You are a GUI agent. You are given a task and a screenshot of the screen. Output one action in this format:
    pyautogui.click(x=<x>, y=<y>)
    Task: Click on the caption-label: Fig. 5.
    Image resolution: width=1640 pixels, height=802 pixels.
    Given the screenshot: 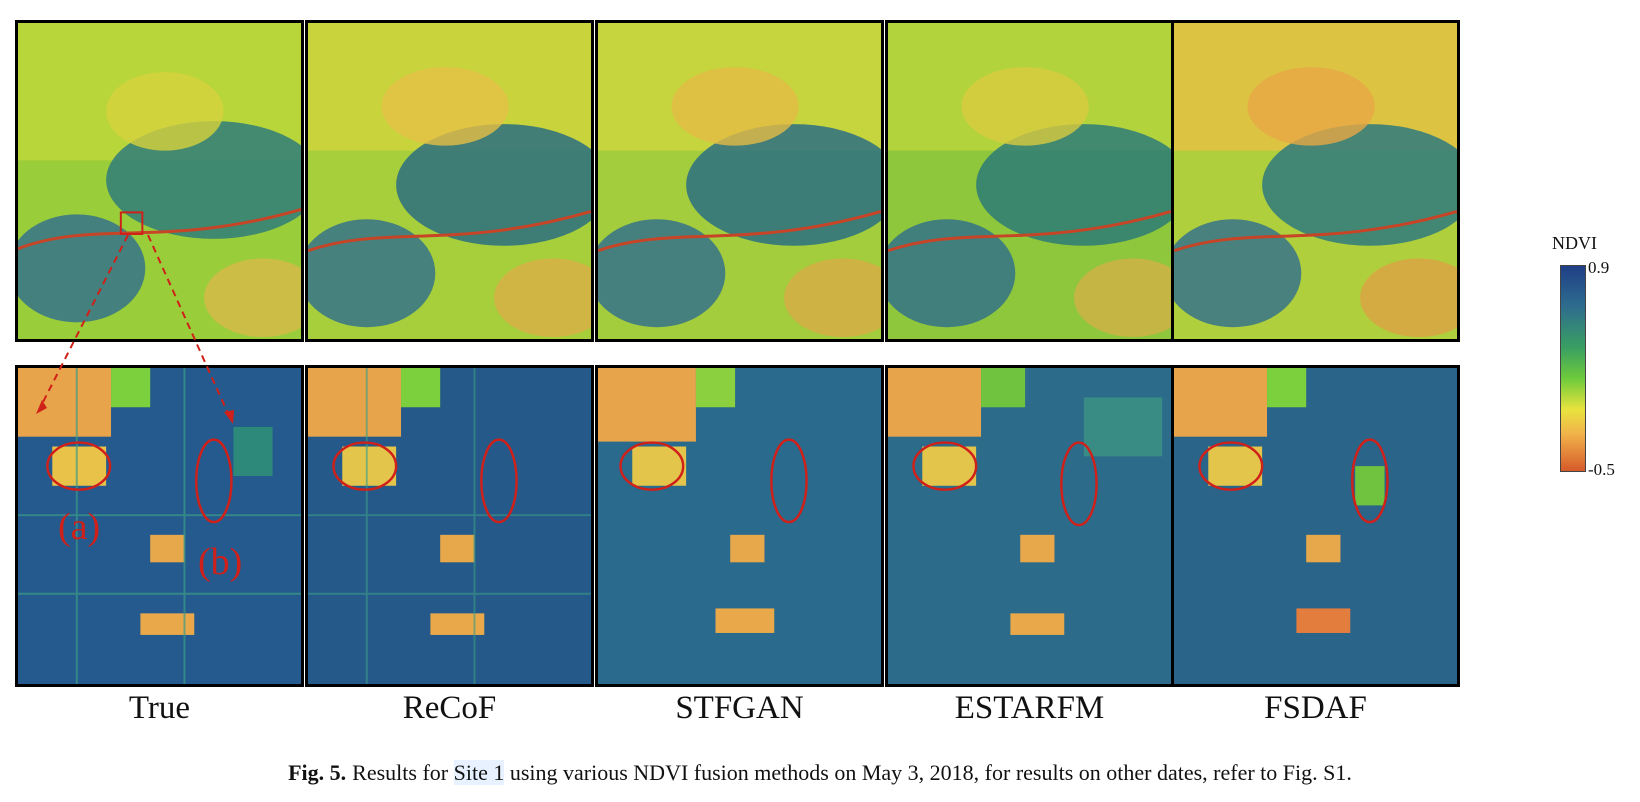 What is the action you would take?
    pyautogui.click(x=317, y=772)
    